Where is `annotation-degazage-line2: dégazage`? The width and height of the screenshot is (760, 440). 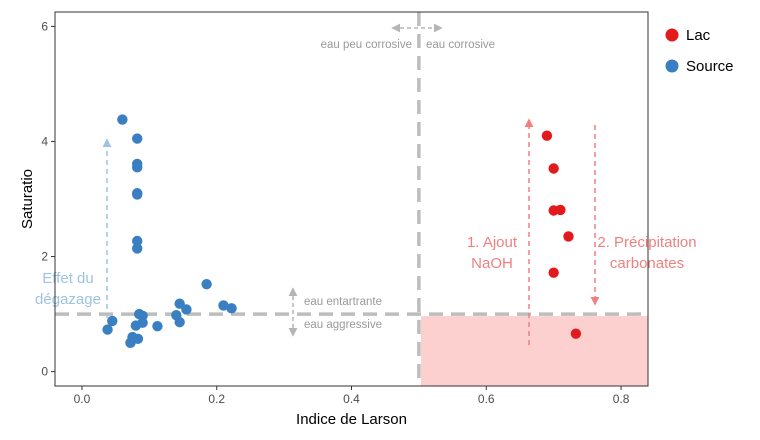
annotation-degazage-line2: dégazage is located at coordinates (68, 299).